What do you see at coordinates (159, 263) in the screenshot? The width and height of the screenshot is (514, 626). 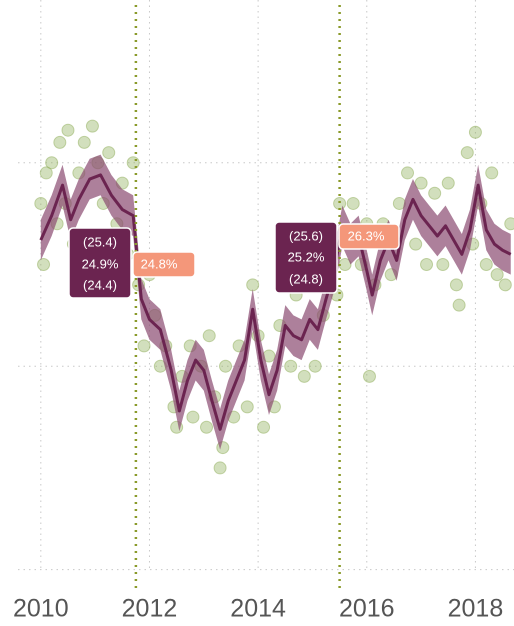 I see `annotation-text: 24.8%` at bounding box center [159, 263].